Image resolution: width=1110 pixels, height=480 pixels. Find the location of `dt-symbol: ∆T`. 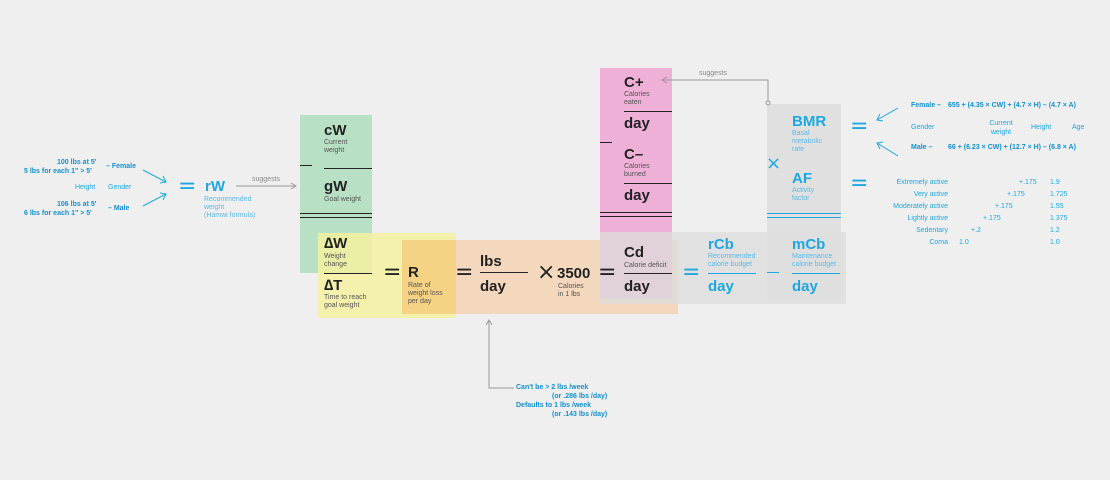

dt-symbol: ∆T is located at coordinates (333, 285).